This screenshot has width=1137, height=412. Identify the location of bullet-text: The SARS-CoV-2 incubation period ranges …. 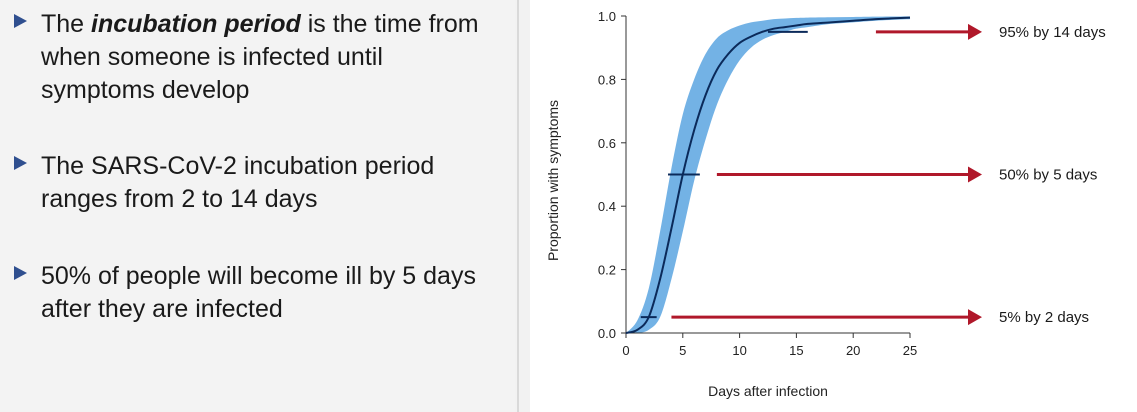
(238, 182).